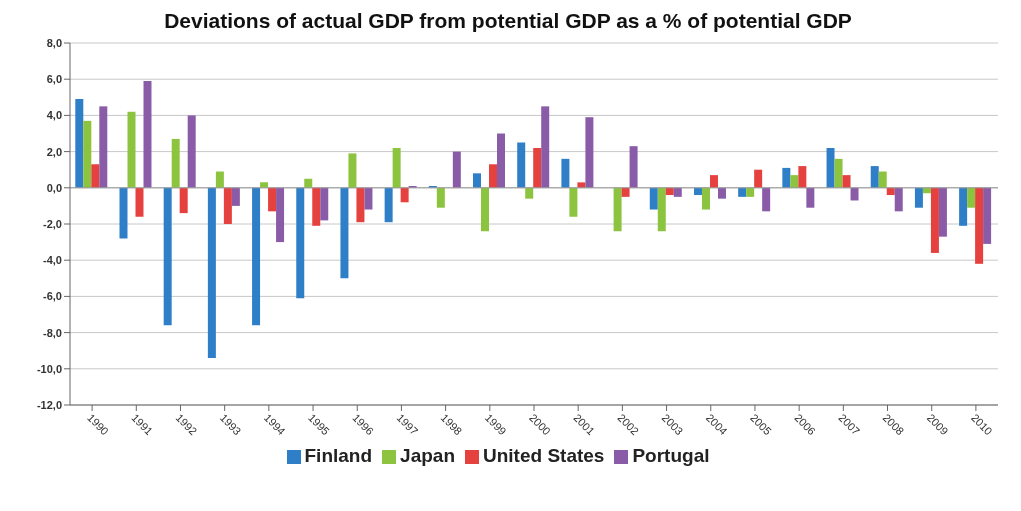  What do you see at coordinates (508, 20) in the screenshot?
I see `chart-title: Deviations of actual GDP from potential GDP as a % of potential GDP` at bounding box center [508, 20].